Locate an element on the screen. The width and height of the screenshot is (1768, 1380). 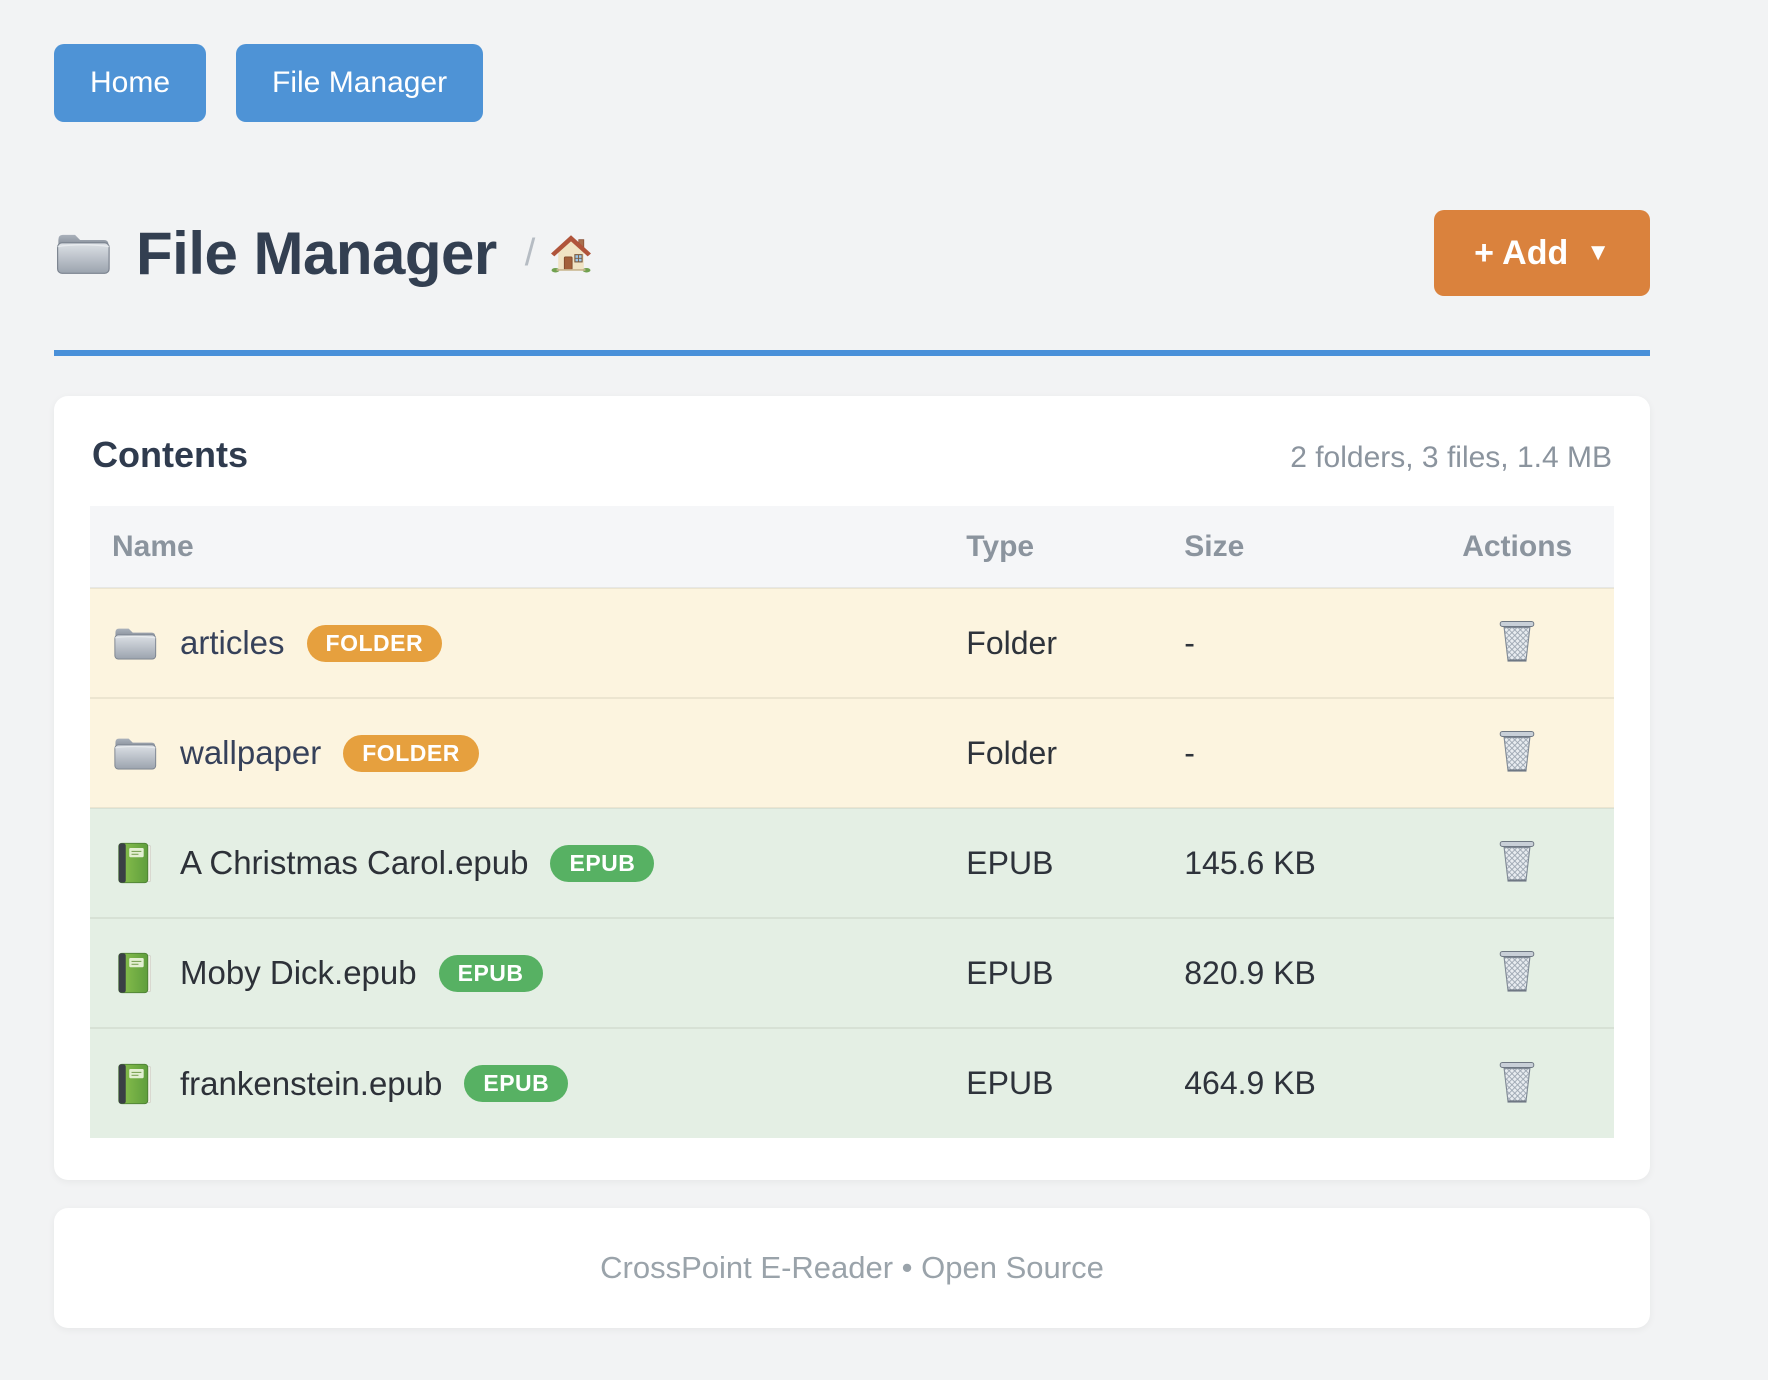
name-cell: articles FOLDER is located at coordinates (528, 643).